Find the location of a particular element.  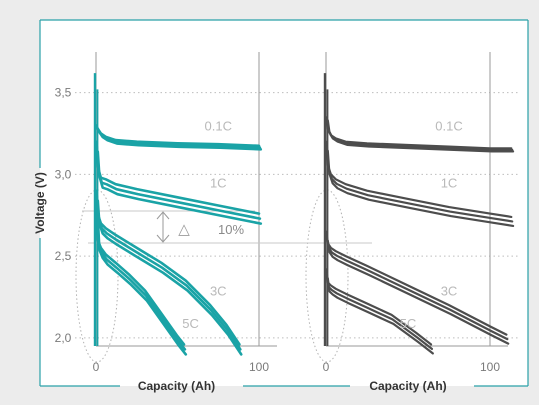

y-tick-label-2,5: 2,5 is located at coordinates (63, 256).